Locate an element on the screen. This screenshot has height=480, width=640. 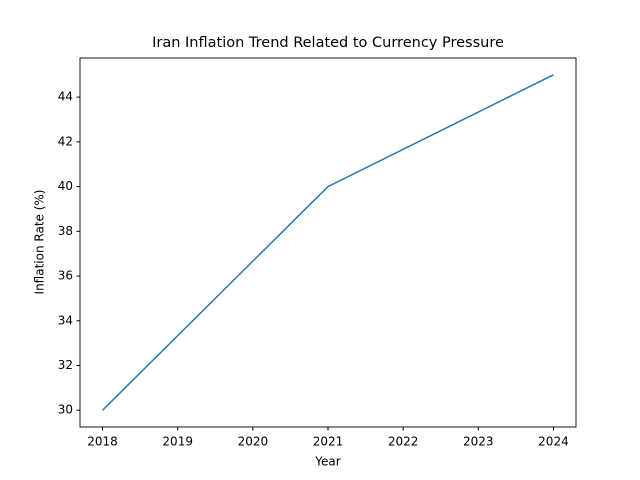
x-tick-label: 2020 is located at coordinates (253, 442).